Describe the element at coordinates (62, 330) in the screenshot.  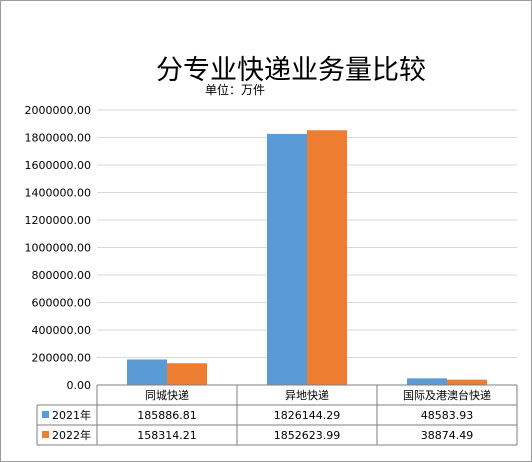
I see `y-tick-label: 400000.00` at that location.